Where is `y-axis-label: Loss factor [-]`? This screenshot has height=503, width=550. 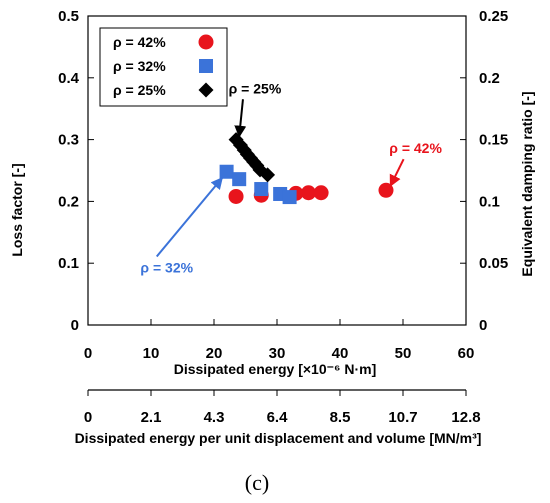 y-axis-label: Loss factor [-] is located at coordinates (17, 209).